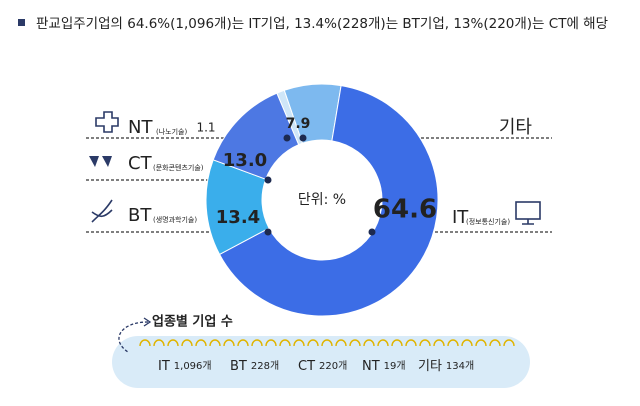 Image resolution: width=640 pixels, height=406 pixels. Describe the element at coordinates (140, 163) in the screenshot. I see `category-label: CT` at that location.